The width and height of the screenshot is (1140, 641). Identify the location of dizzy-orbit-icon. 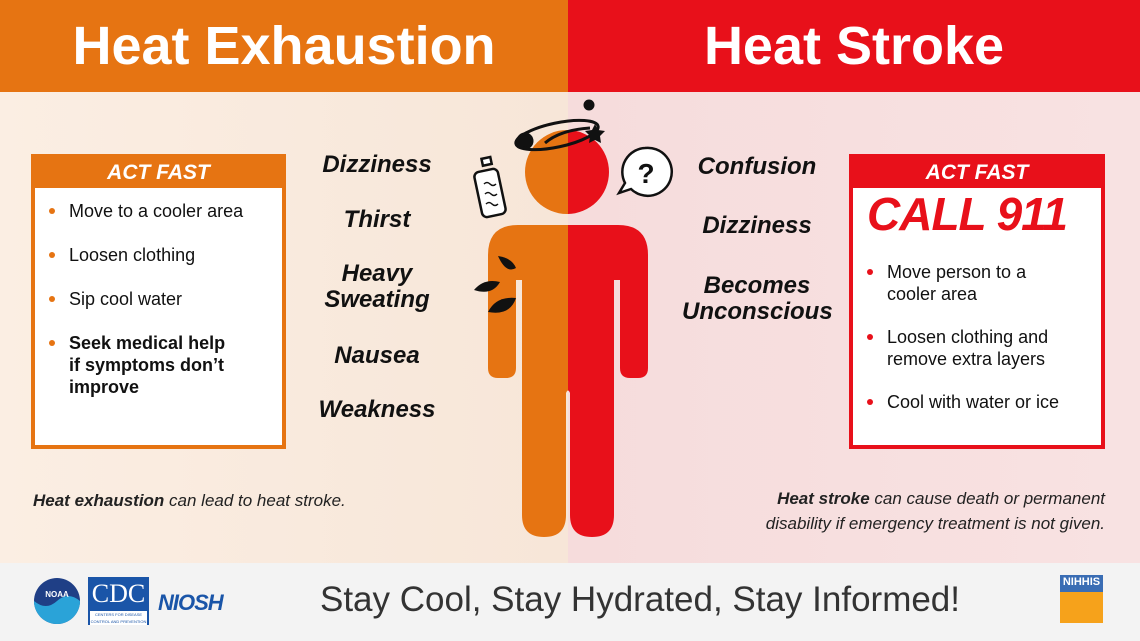
(559, 125).